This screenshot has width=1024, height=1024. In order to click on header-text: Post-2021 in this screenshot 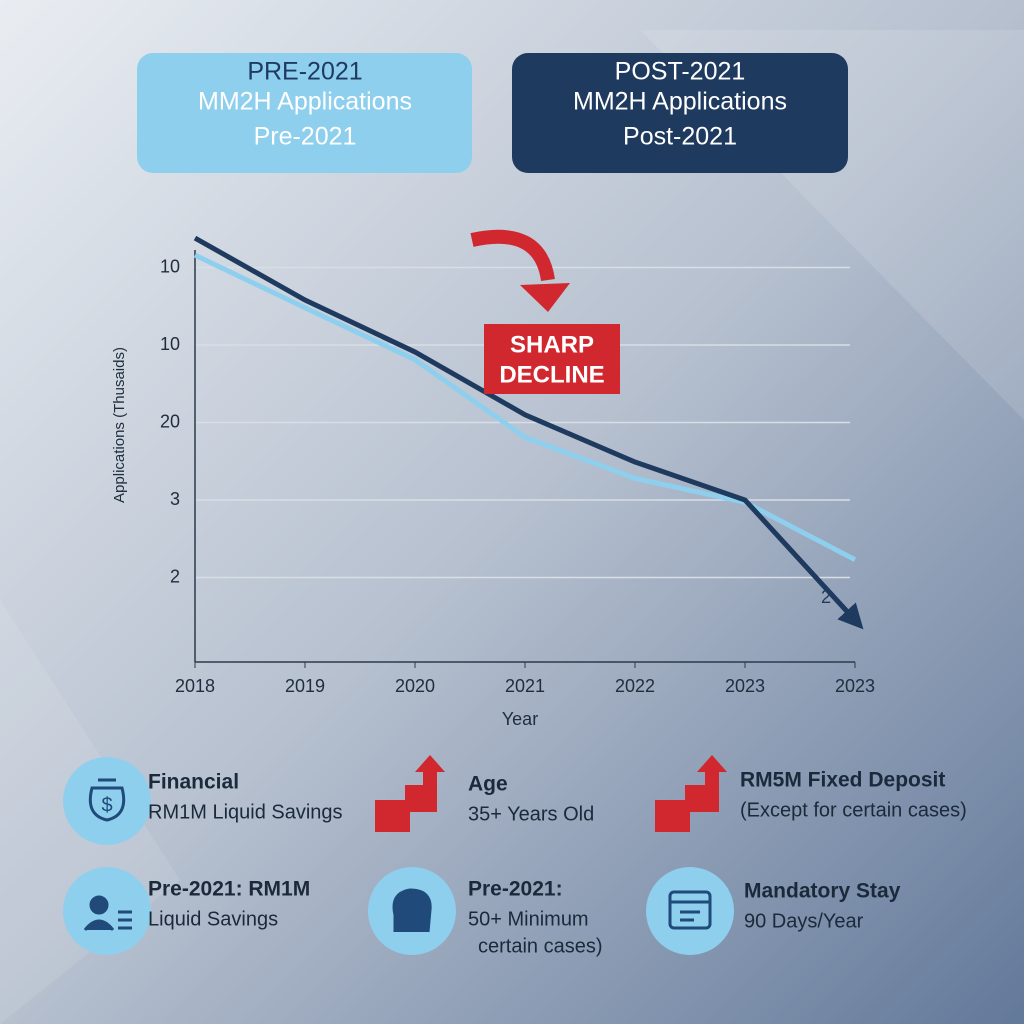, I will do `click(680, 137)`.